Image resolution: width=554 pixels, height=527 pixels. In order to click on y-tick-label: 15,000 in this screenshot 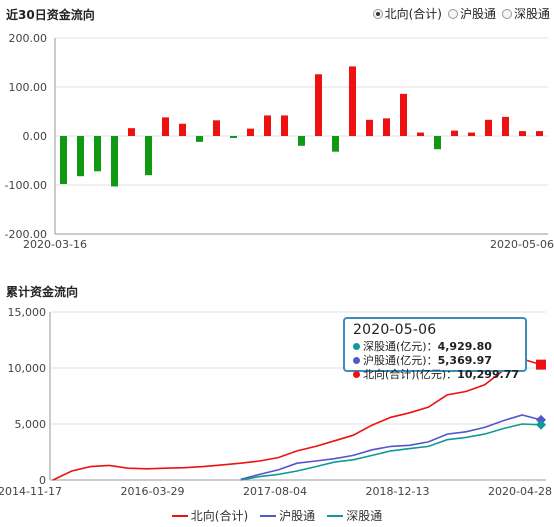, I will do `click(27, 312)`.